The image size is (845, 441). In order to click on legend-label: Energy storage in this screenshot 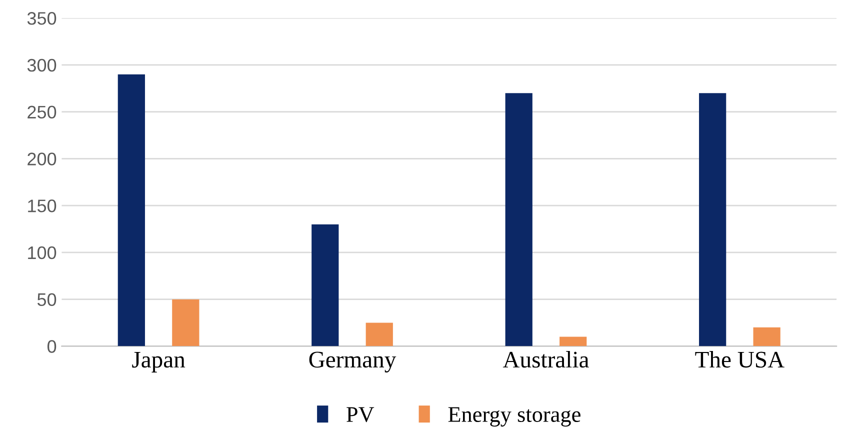, I will do `click(514, 417)`.